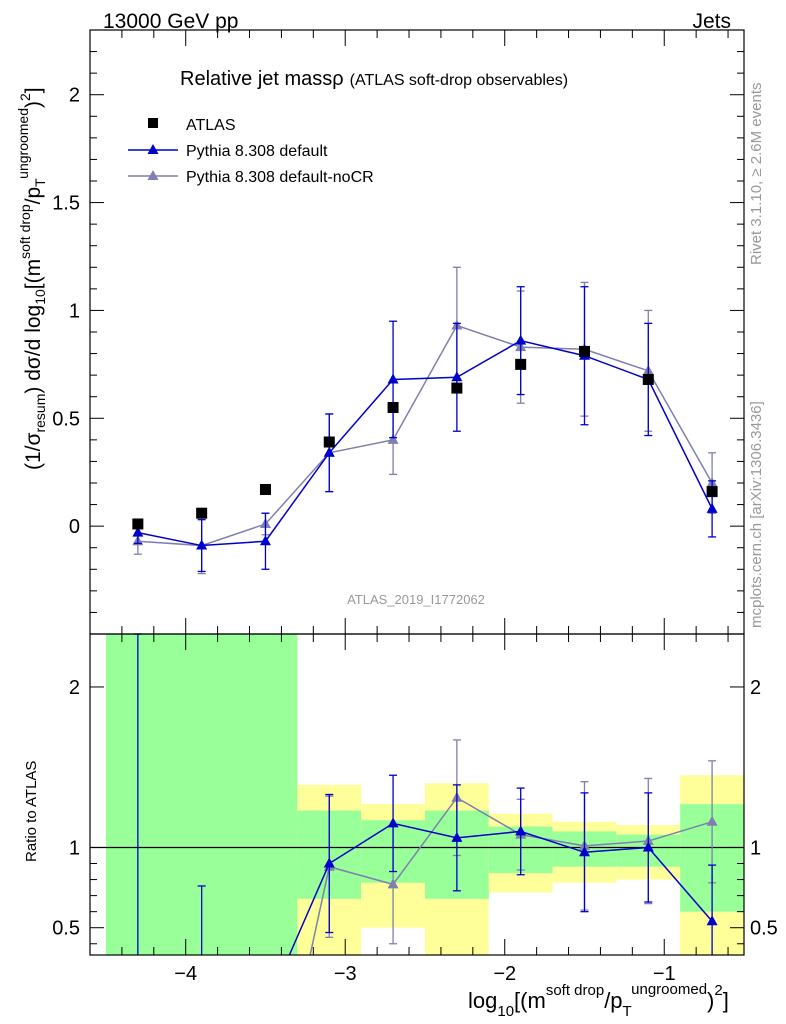 This screenshot has width=786, height=1024. I want to click on ratio-line-default, so click(500, 889).